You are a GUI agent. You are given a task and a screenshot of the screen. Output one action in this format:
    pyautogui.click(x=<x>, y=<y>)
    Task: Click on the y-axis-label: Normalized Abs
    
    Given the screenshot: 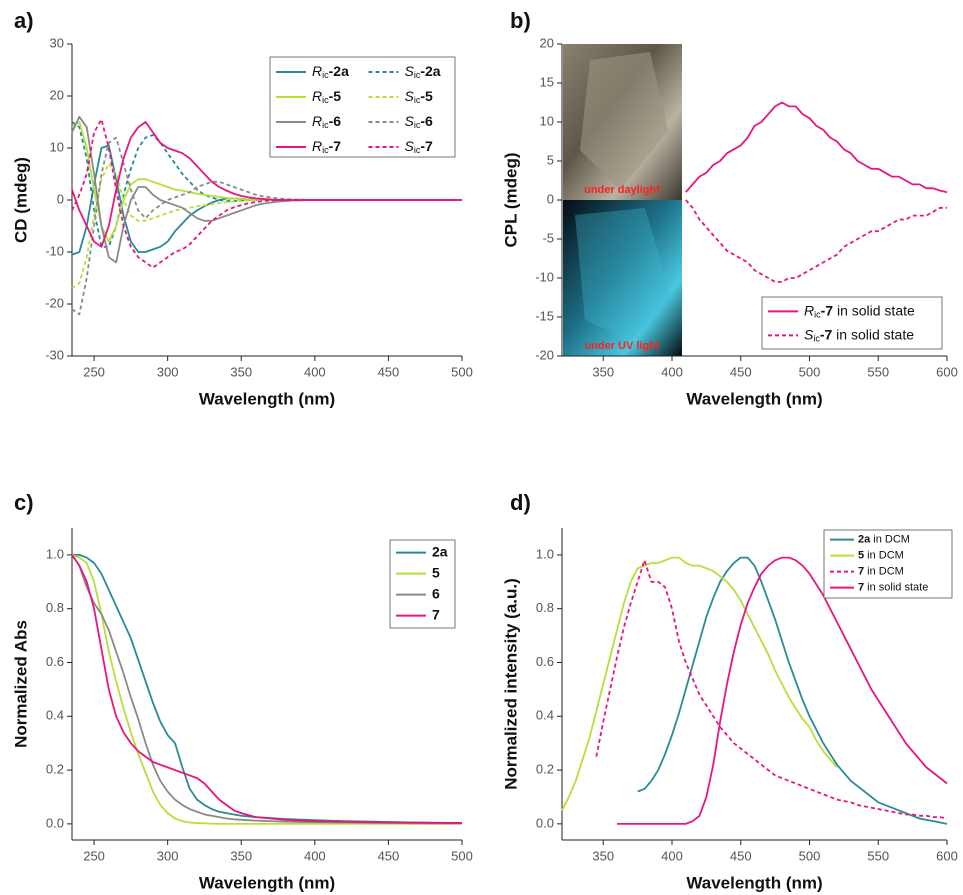 What is the action you would take?
    pyautogui.click(x=20, y=684)
    